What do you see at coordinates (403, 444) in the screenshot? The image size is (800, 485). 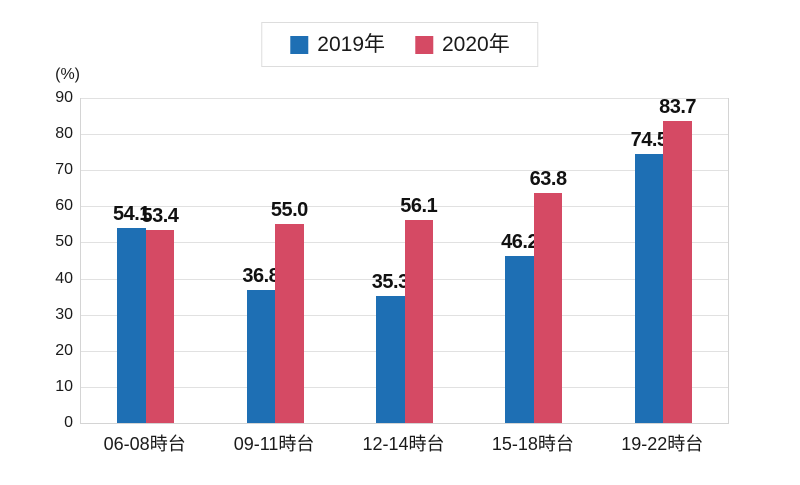 I see `x-tick-label: 12-14時台` at bounding box center [403, 444].